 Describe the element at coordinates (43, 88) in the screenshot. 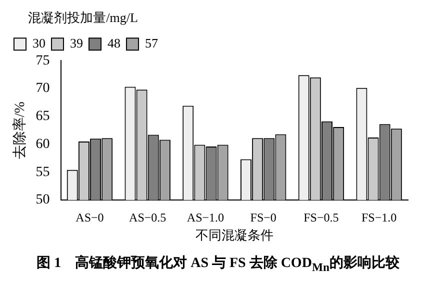

I see `y-tick-label: 70` at that location.